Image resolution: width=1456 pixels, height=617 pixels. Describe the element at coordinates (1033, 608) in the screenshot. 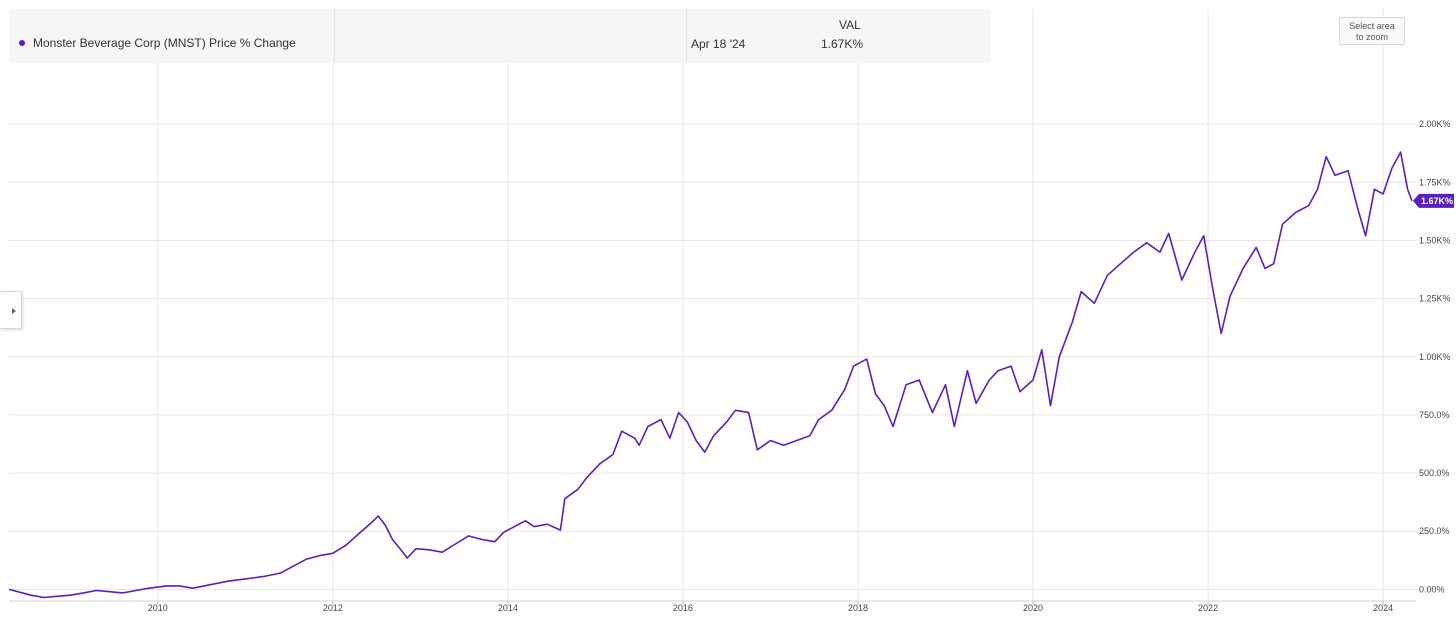

I see `x-tick-label: 2020` at that location.